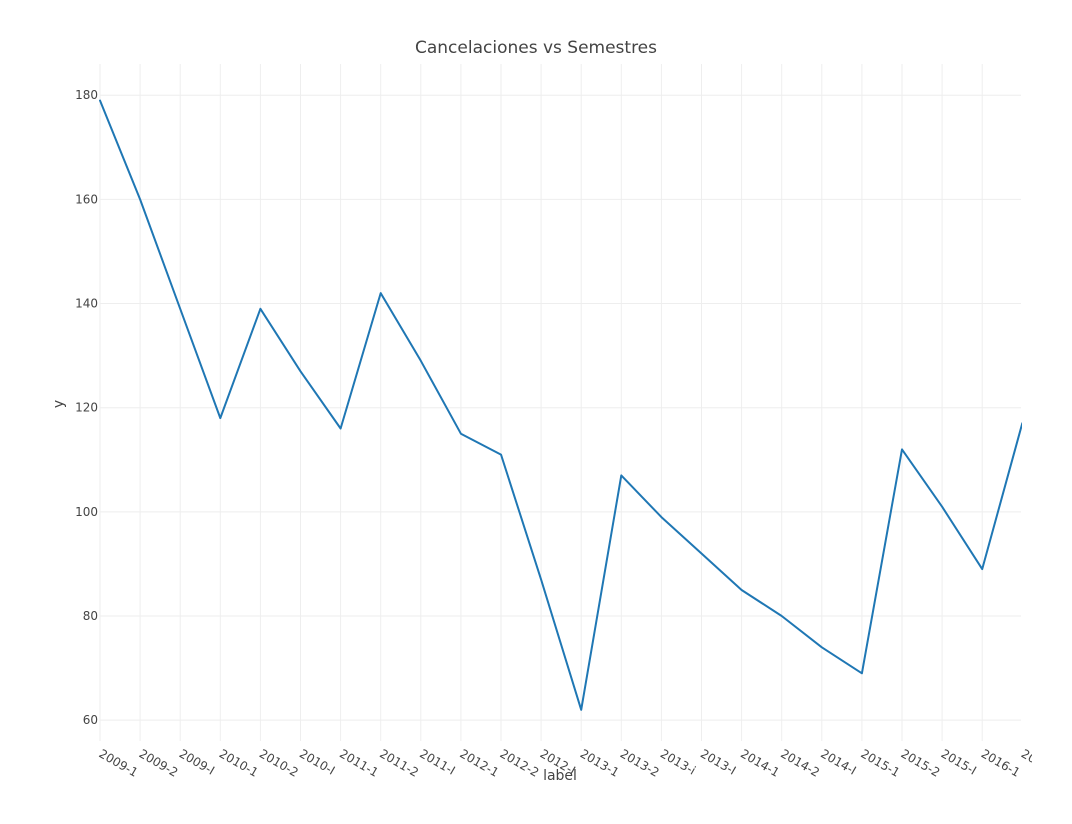  I want to click on x-tick-label: 2011-2, so click(399, 762).